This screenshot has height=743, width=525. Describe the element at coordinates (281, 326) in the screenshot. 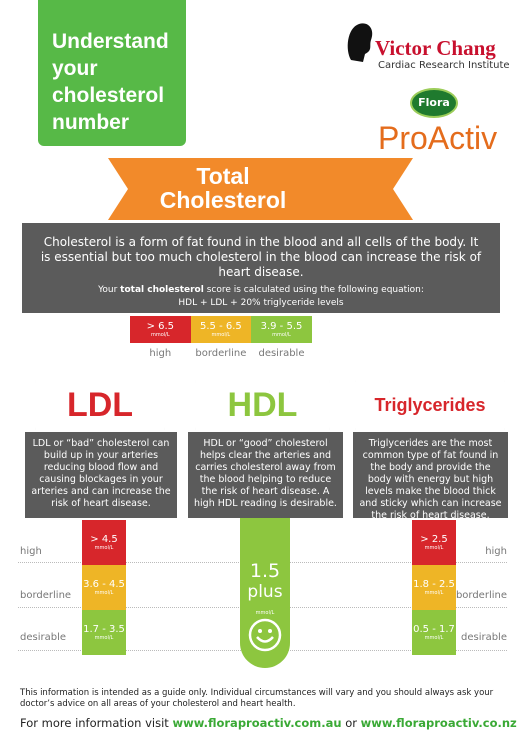

I see `range-value: 3.9 - 5.5` at that location.